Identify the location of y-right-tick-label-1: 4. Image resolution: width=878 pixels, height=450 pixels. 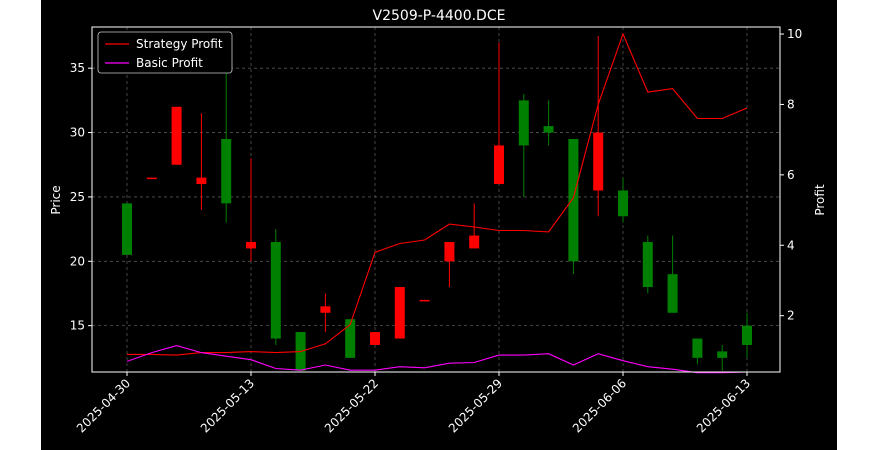
(791, 245).